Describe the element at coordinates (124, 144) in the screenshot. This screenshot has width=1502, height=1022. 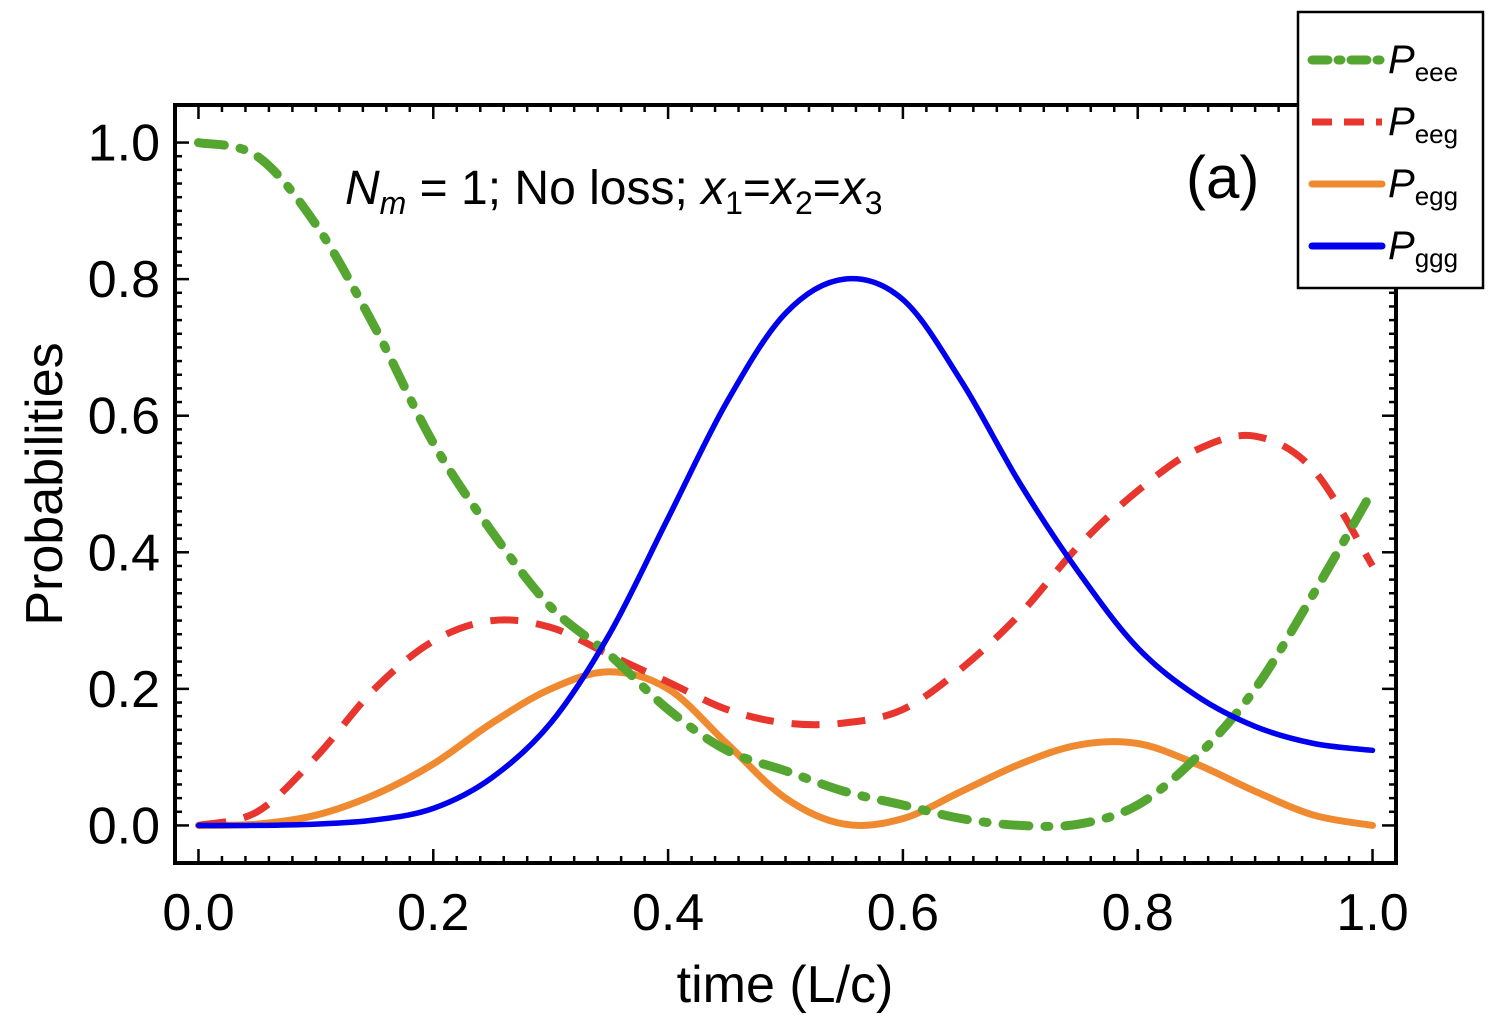
I see `y-tick-label: 1.0` at that location.